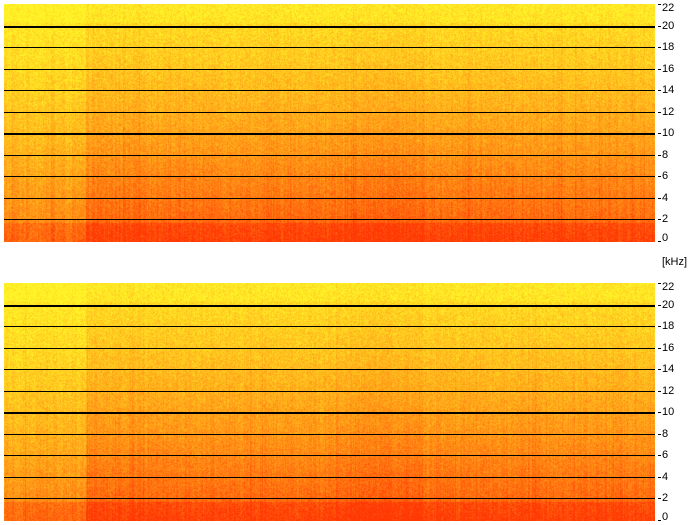  Describe the element at coordinates (673, 402) in the screenshot. I see `frequency-axis-bottom: 22 20 18 16 14 12 10 8 6 4 2 0` at that location.